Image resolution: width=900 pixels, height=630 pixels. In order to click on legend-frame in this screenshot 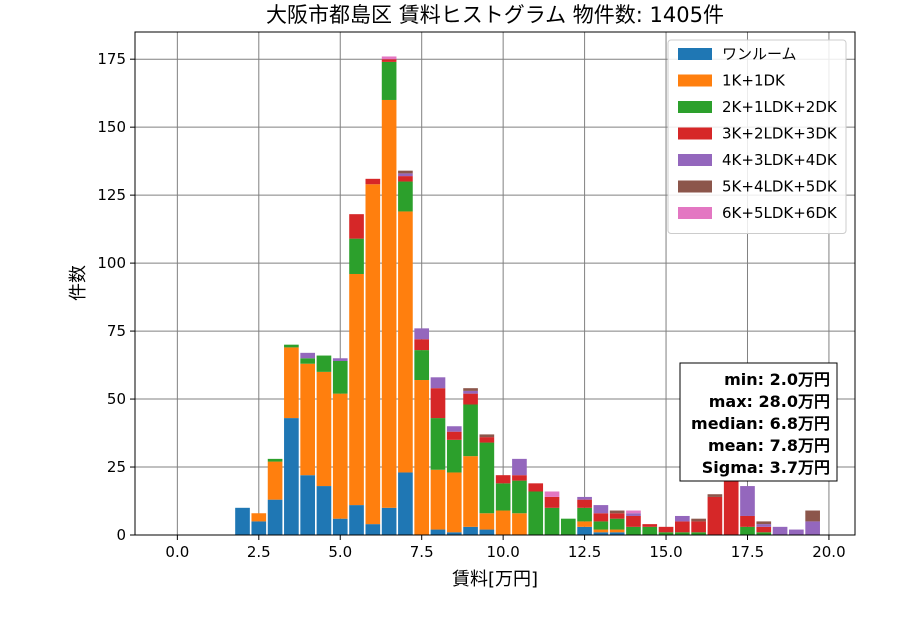, I will do `click(757, 136)`.